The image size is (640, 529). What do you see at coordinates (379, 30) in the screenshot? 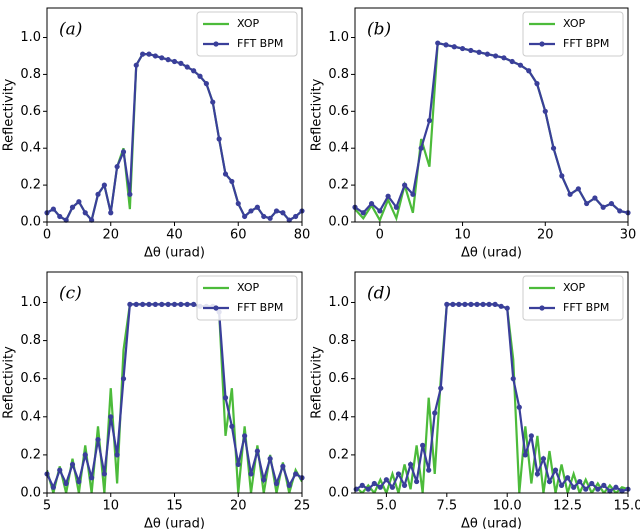
I see `panel-label: (b)` at bounding box center [379, 30].